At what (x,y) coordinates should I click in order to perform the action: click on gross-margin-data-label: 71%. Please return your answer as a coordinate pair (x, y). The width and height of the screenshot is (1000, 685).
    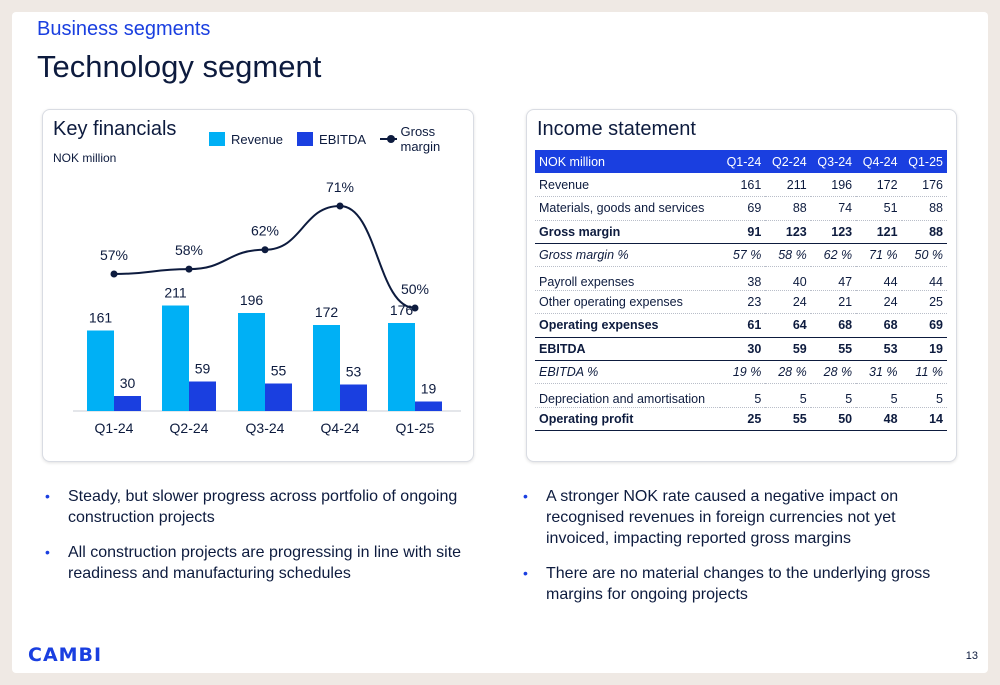
    Looking at the image, I should click on (340, 187).